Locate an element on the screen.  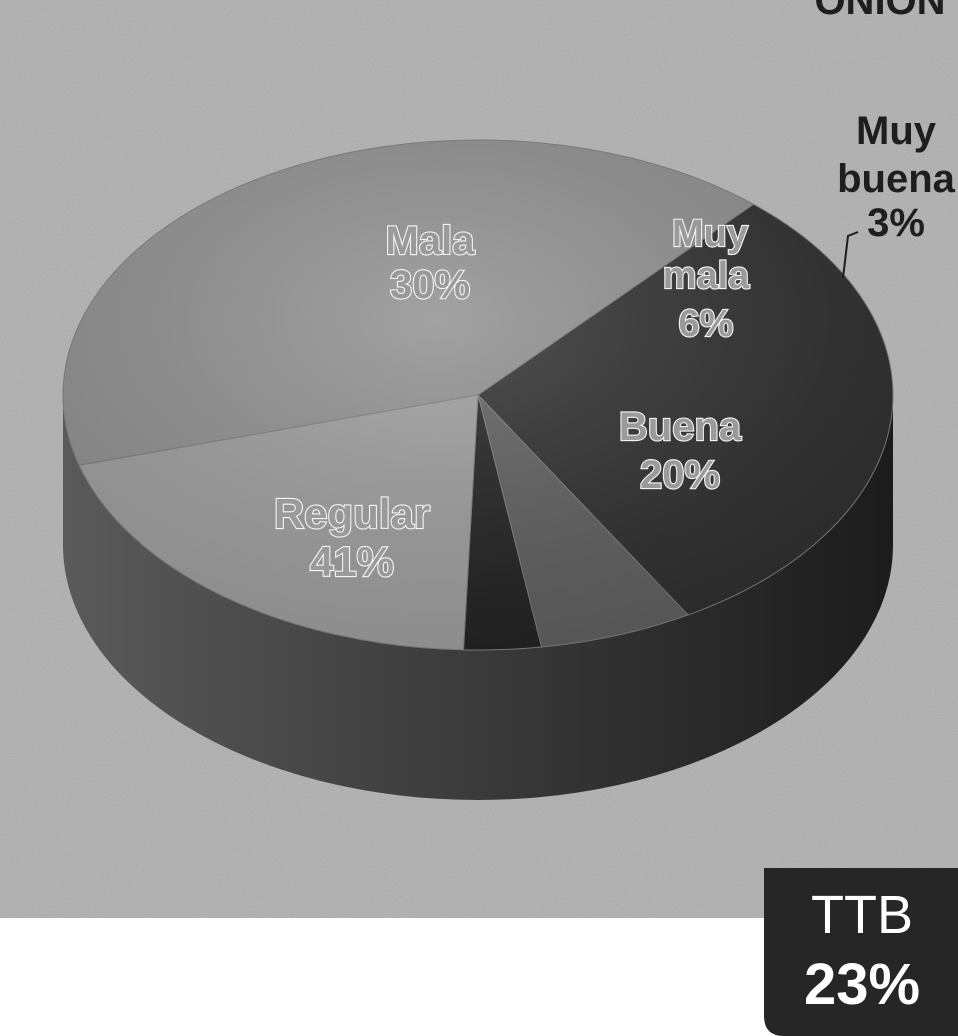
slice-label-muy-buena-line1: Muy is located at coordinates (896, 131).